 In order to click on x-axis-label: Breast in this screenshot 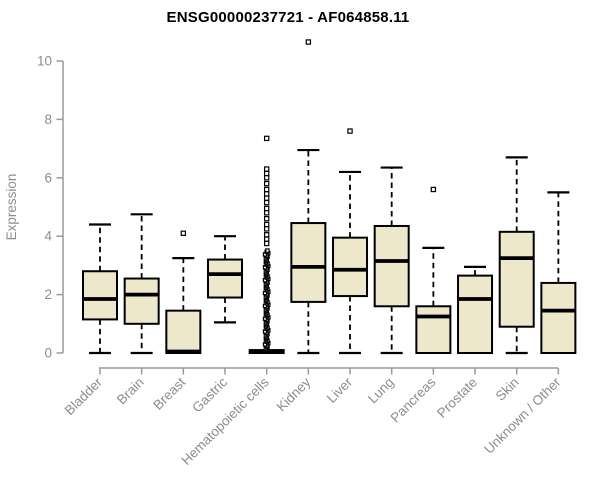, I will do `click(169, 393)`.